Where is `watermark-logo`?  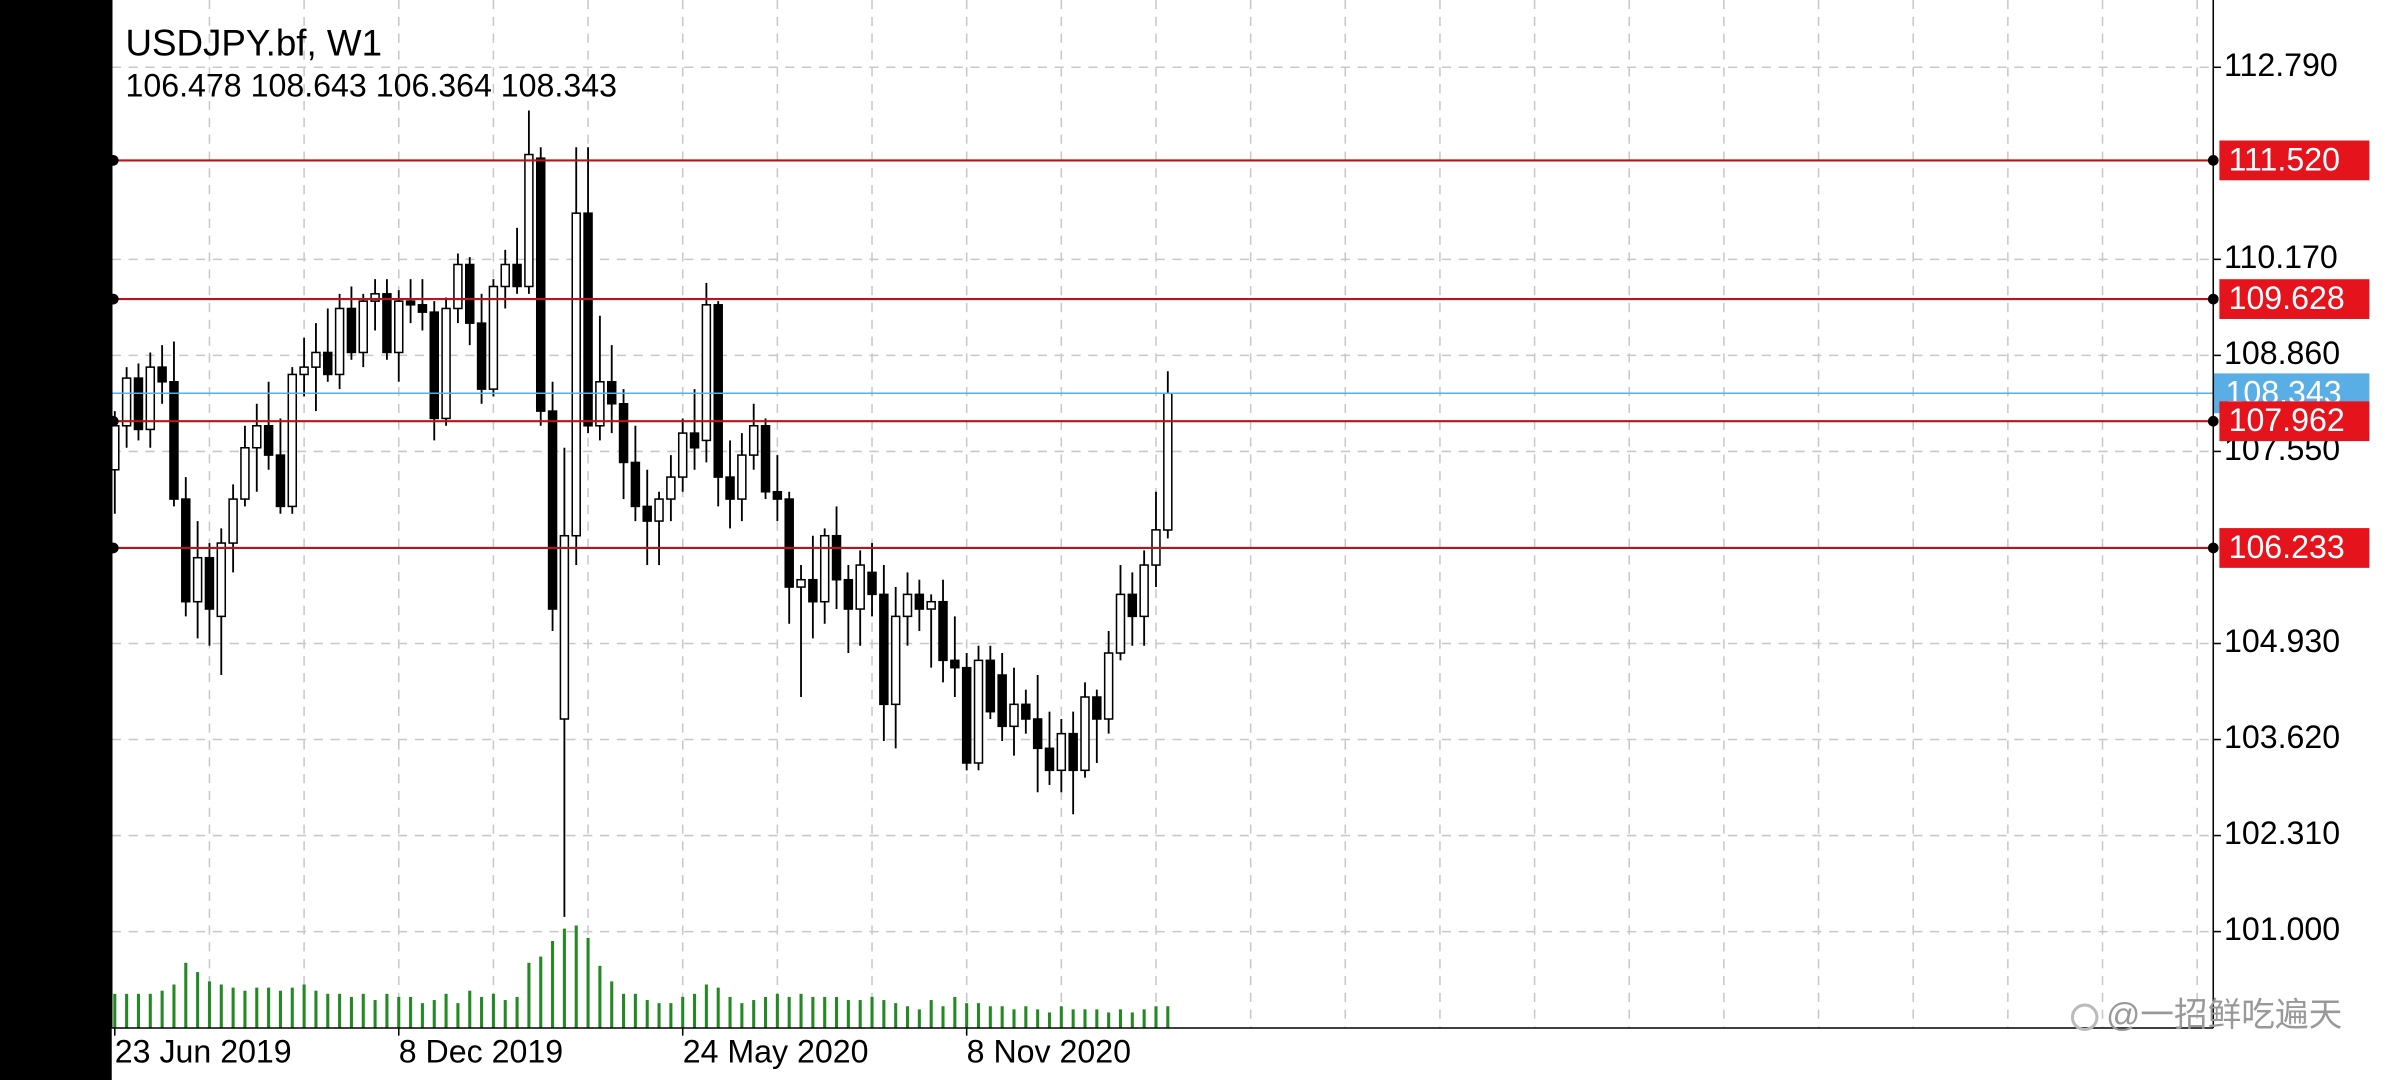 watermark-logo is located at coordinates (2084, 1017).